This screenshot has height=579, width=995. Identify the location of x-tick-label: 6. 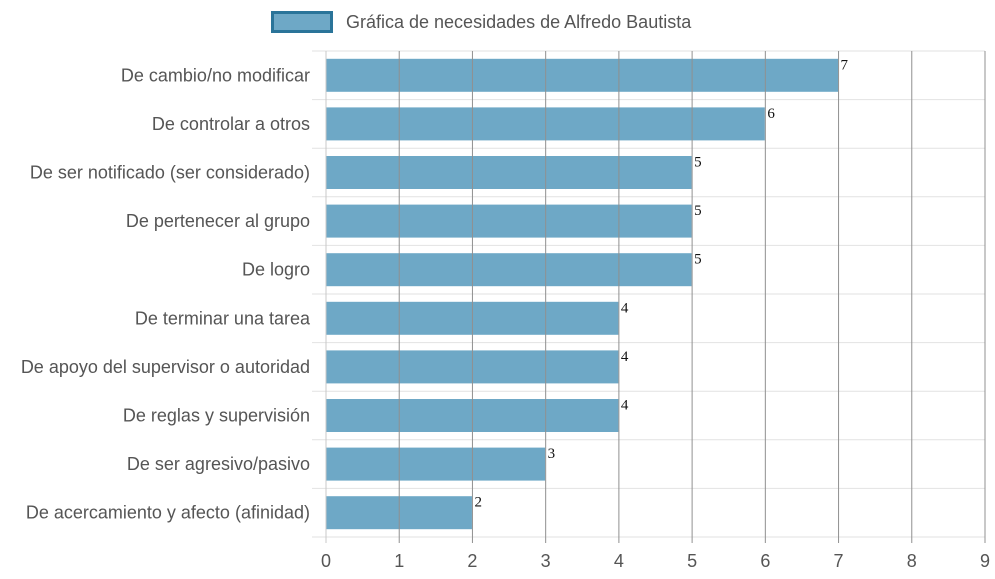
(765, 561).